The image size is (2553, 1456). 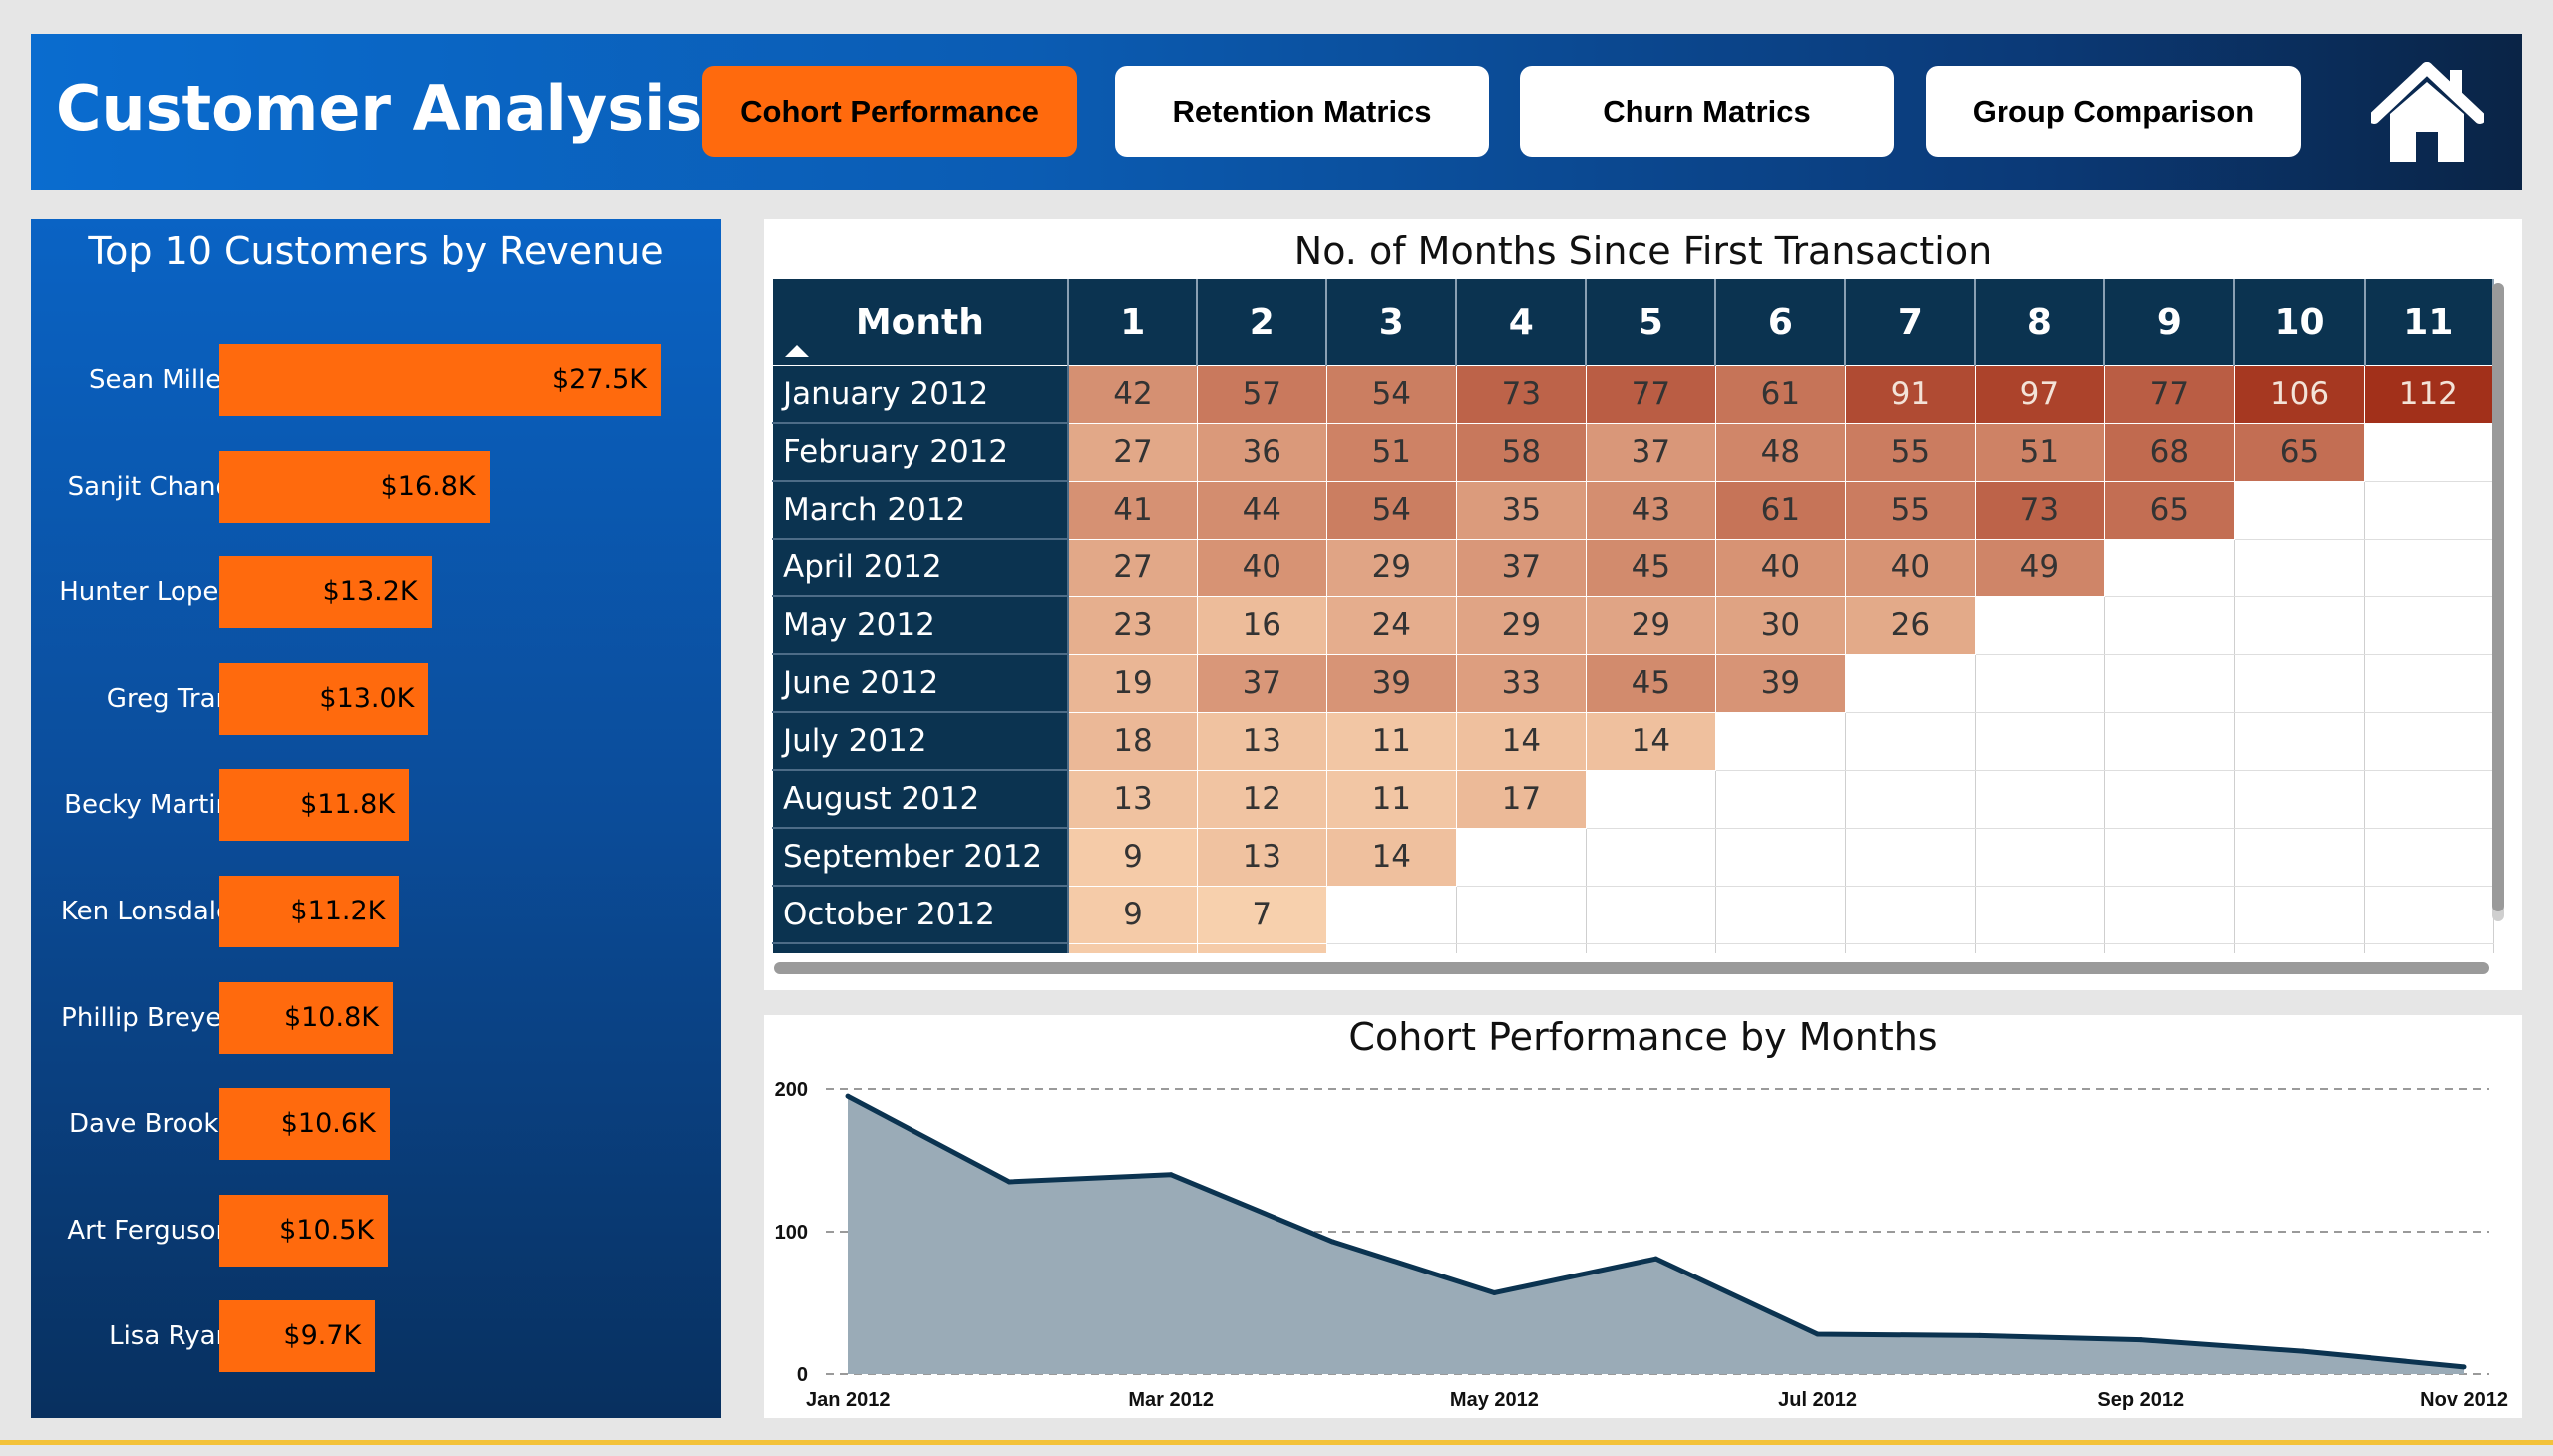 What do you see at coordinates (1780, 452) in the screenshot?
I see `cohort-cell: 48` at bounding box center [1780, 452].